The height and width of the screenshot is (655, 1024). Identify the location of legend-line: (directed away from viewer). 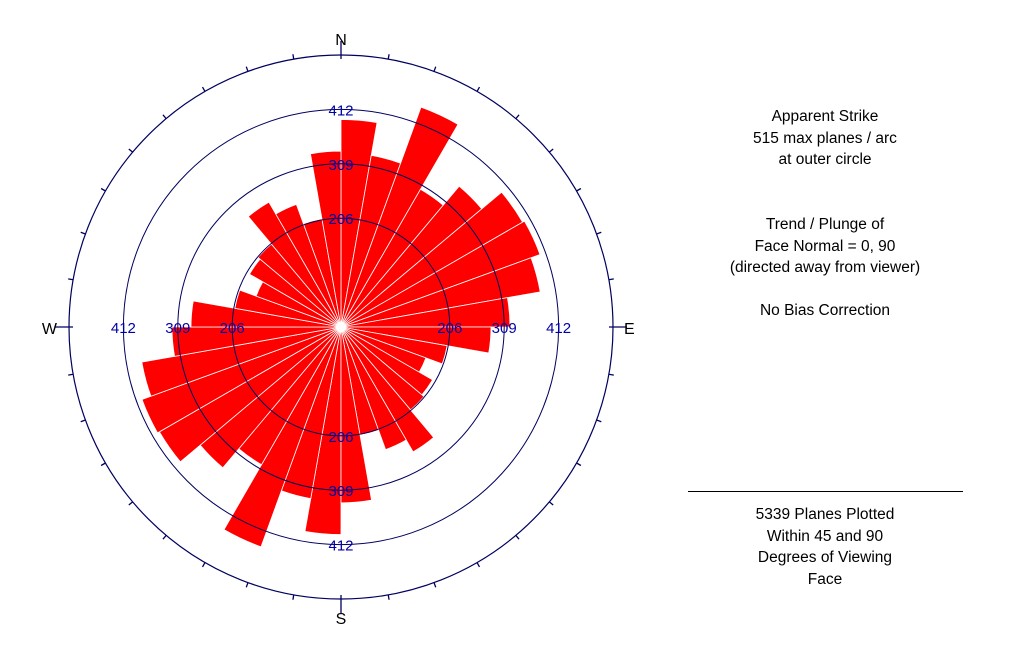
(825, 267).